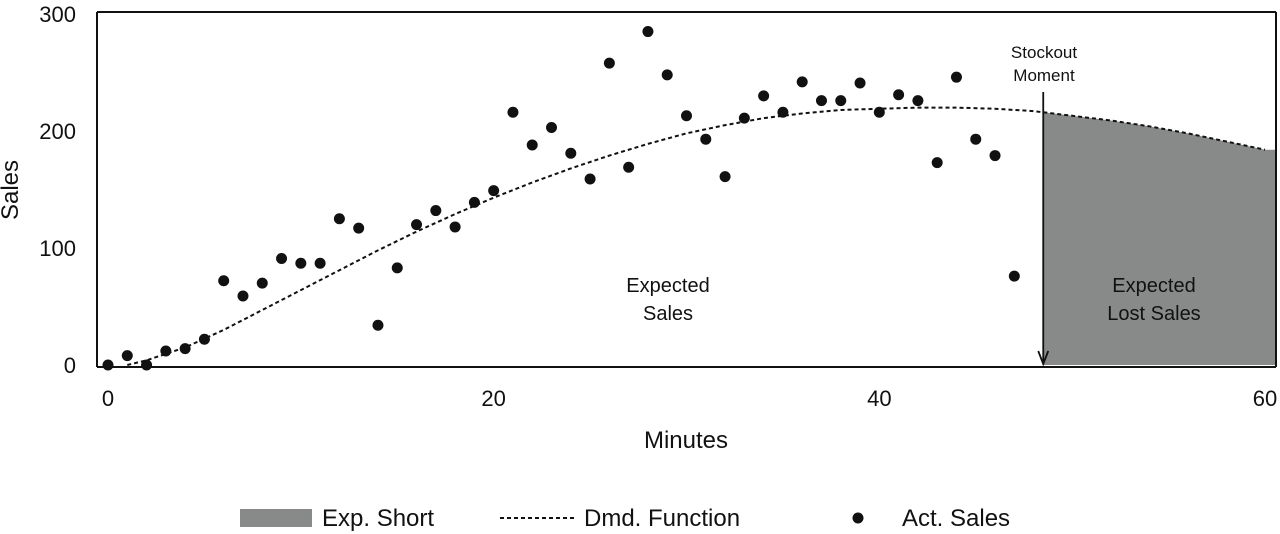 This screenshot has height=534, width=1280. What do you see at coordinates (493, 398) in the screenshot?
I see `x-tick-label-20: 20` at bounding box center [493, 398].